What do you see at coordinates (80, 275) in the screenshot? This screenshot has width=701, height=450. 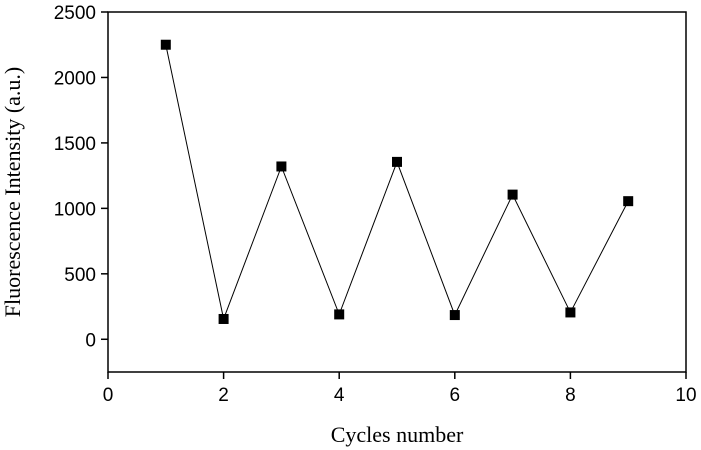 I see `y-tick-label: 500` at bounding box center [80, 275].